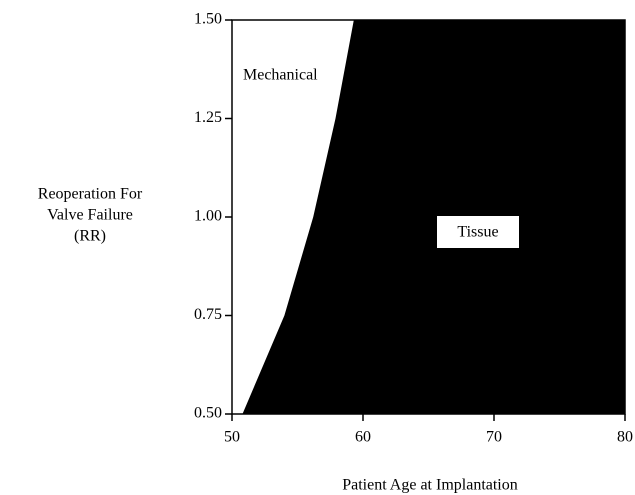 The image size is (635, 495). Describe the element at coordinates (494, 437) in the screenshot. I see `x-tick-label: 70` at that location.